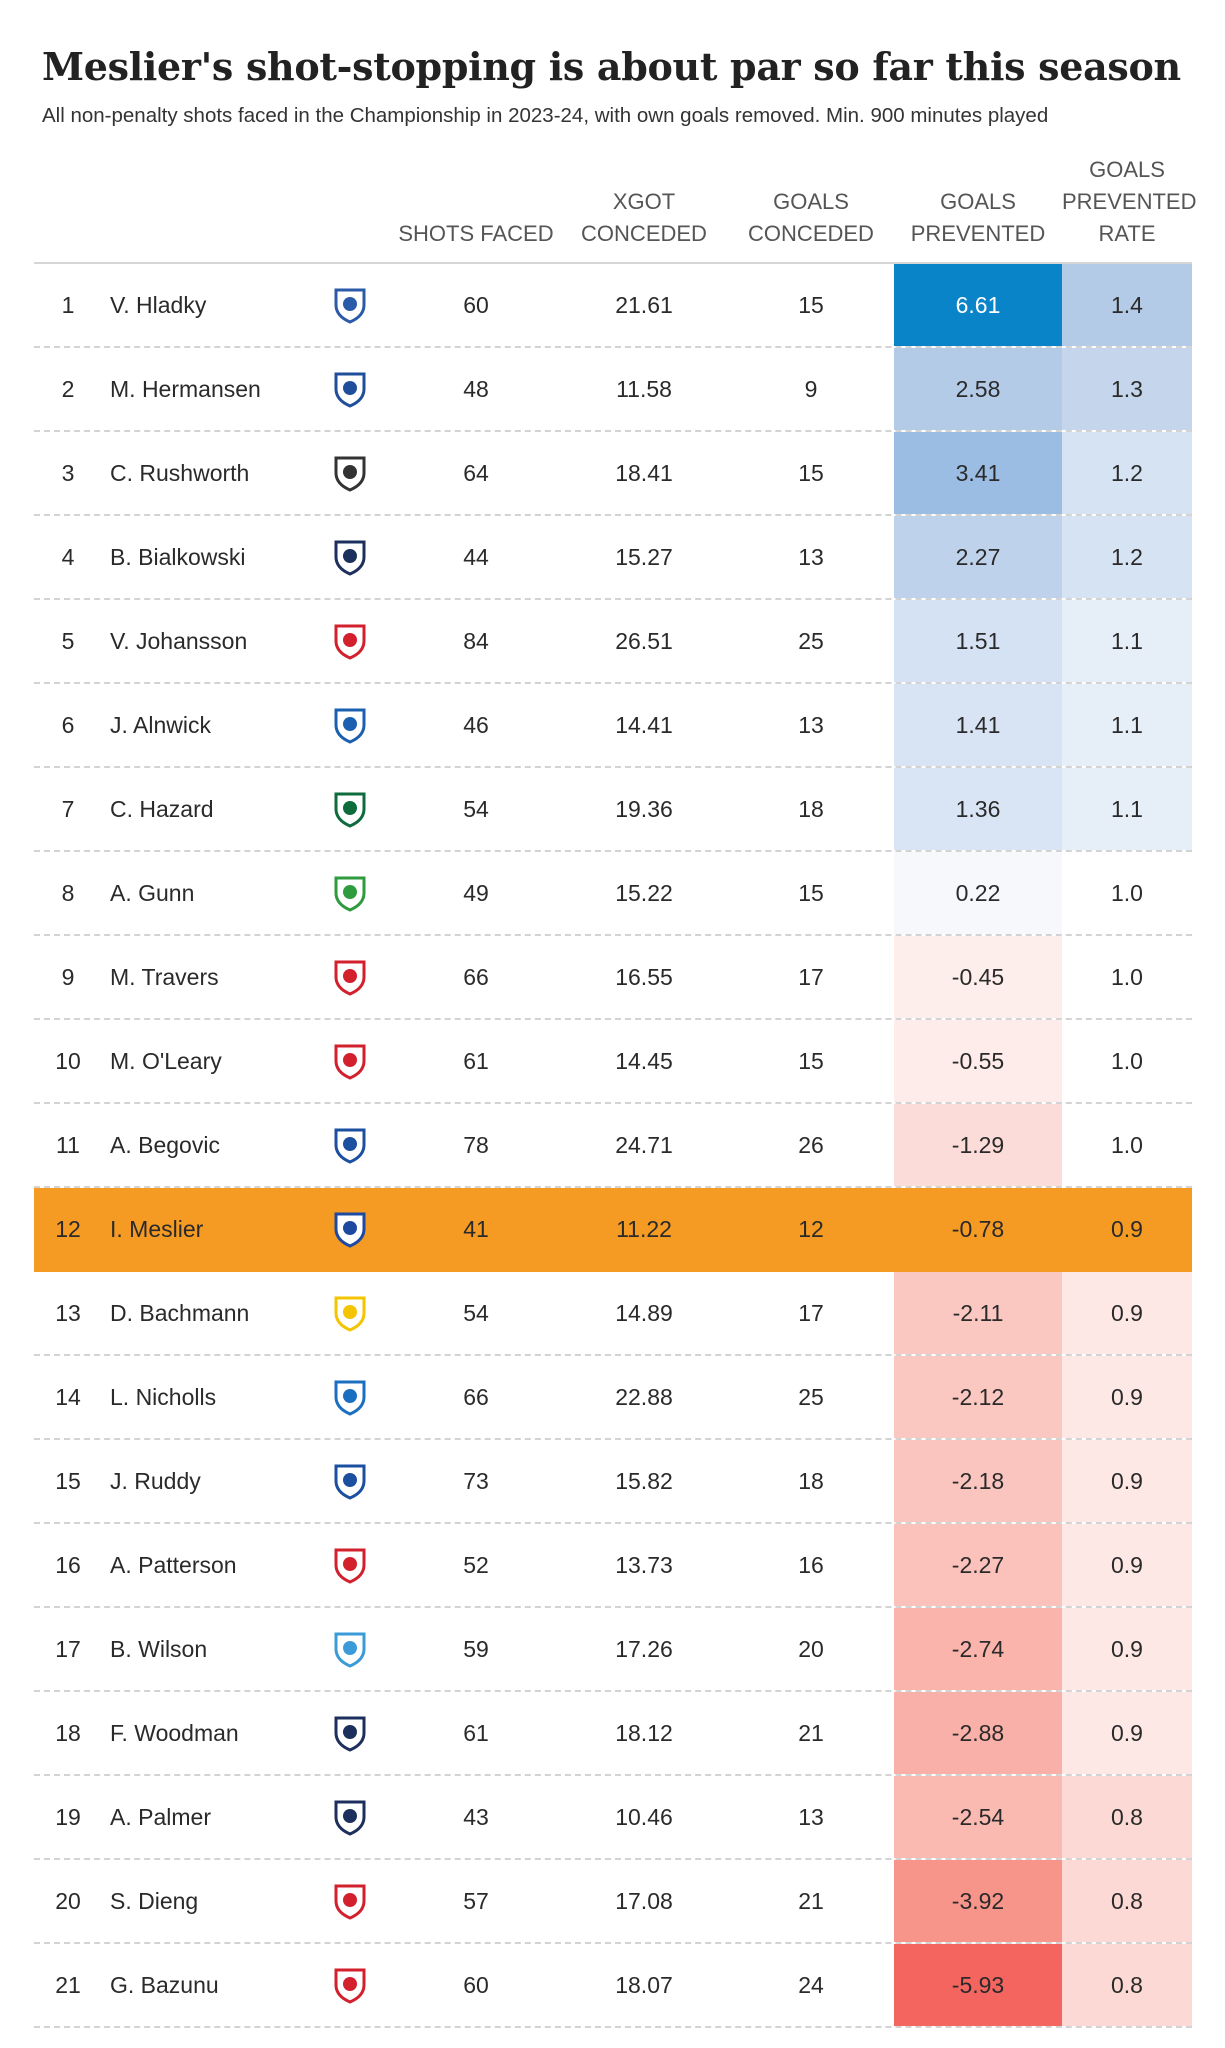 This screenshot has width=1225, height=2048. I want to click on shots-faced-cell: 49, so click(476, 893).